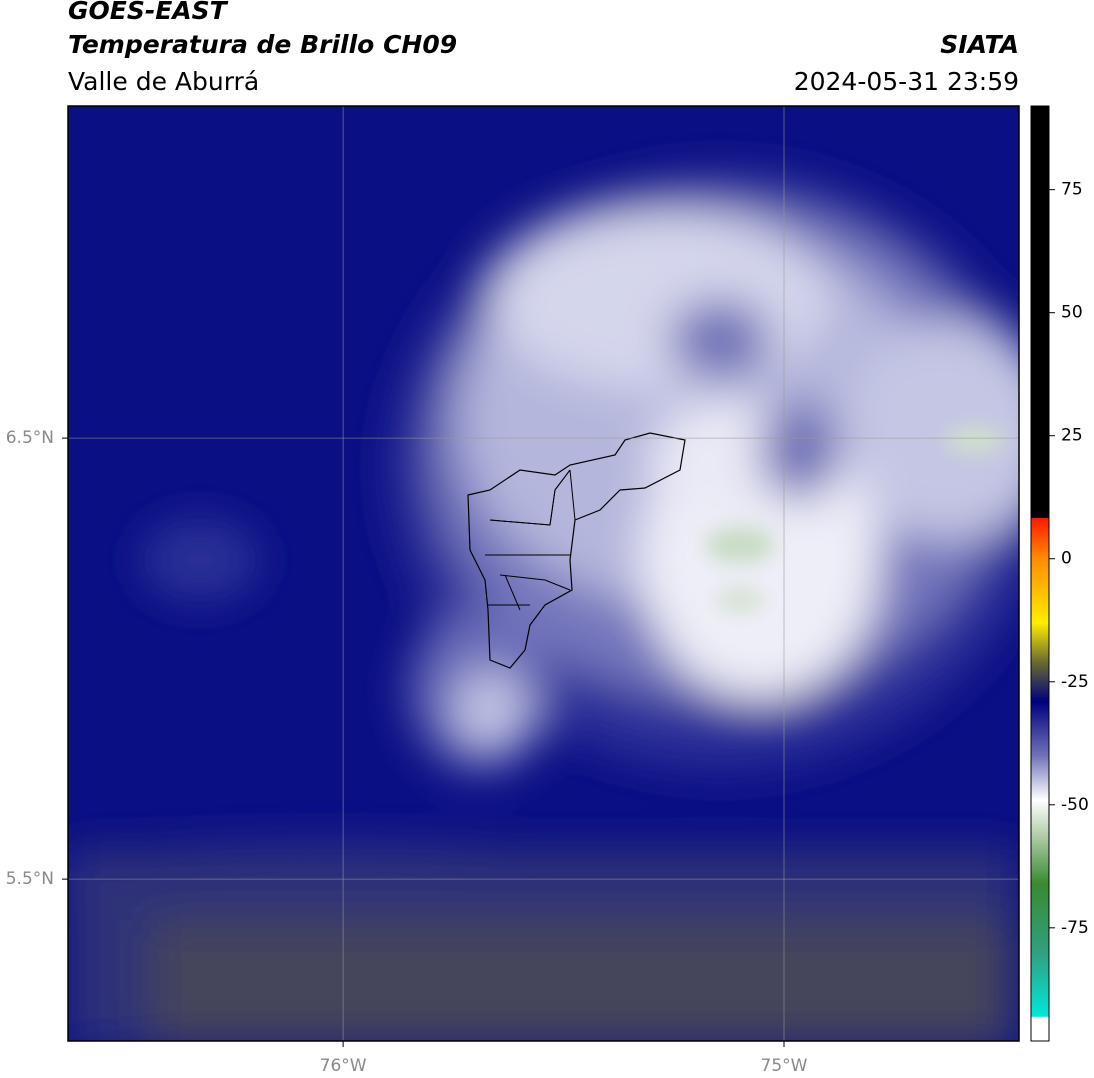 This screenshot has height=1078, width=1094. What do you see at coordinates (530, 540) in the screenshot?
I see `municipality-borders` at bounding box center [530, 540].